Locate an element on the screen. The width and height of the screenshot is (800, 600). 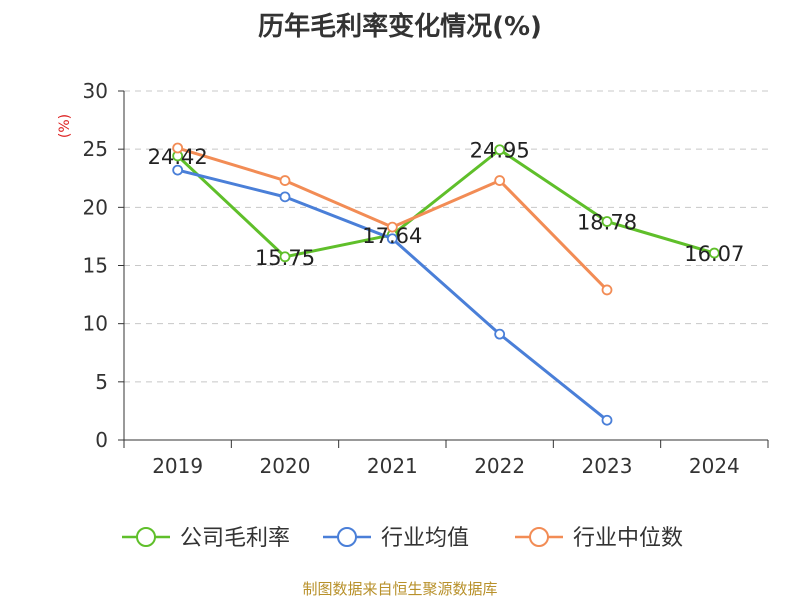
data-label: 17.64 is located at coordinates (392, 236).